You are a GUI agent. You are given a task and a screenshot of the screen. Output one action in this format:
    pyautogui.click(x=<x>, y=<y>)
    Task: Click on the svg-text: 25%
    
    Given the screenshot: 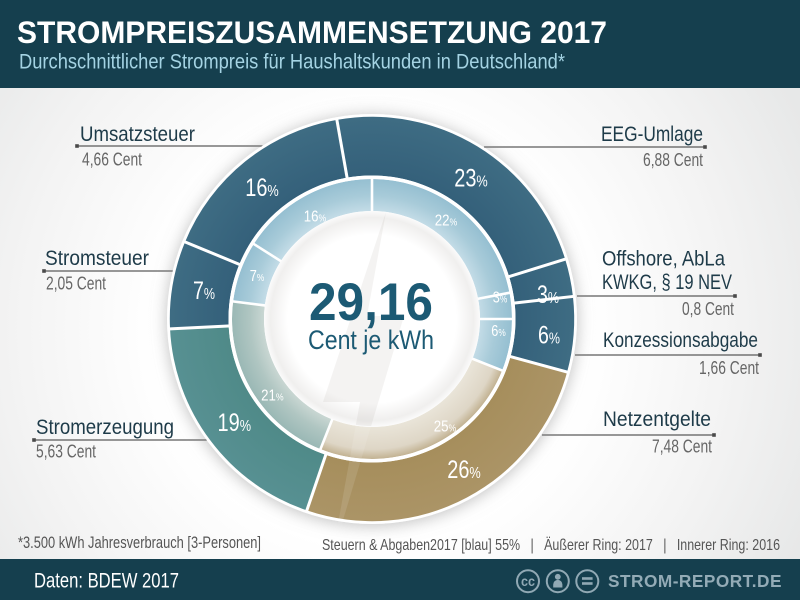 What is the action you would take?
    pyautogui.click(x=445, y=427)
    